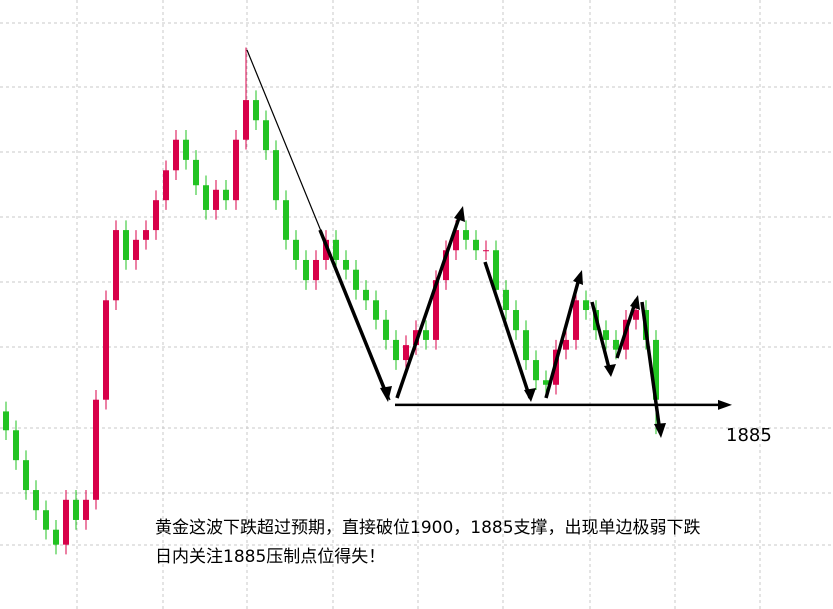  I want to click on annotation: 黄金这波下跌超过预期，直接破位1900，1885支撑，出现单边极弱下跌, so click(428, 528).